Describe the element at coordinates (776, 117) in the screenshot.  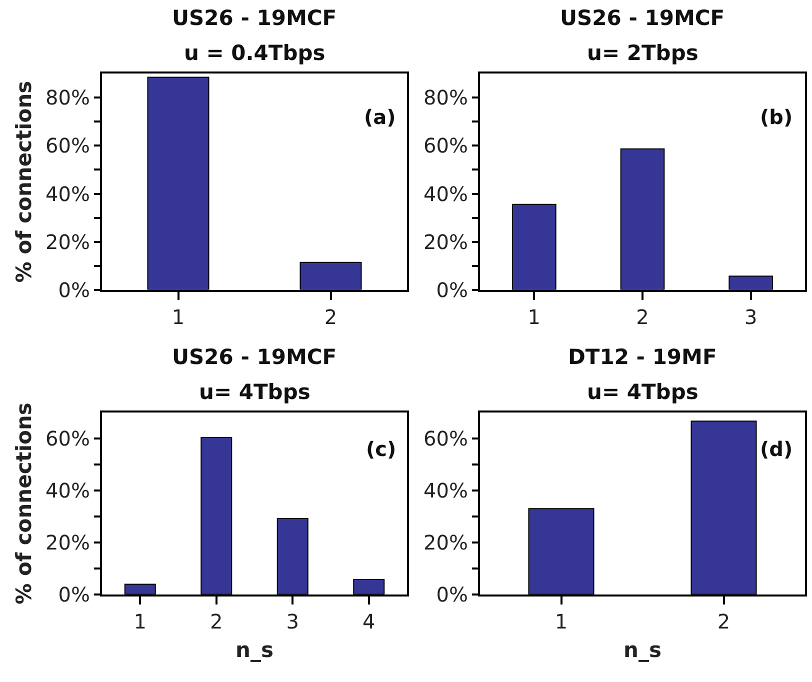
I see `annotation: (b)` at that location.